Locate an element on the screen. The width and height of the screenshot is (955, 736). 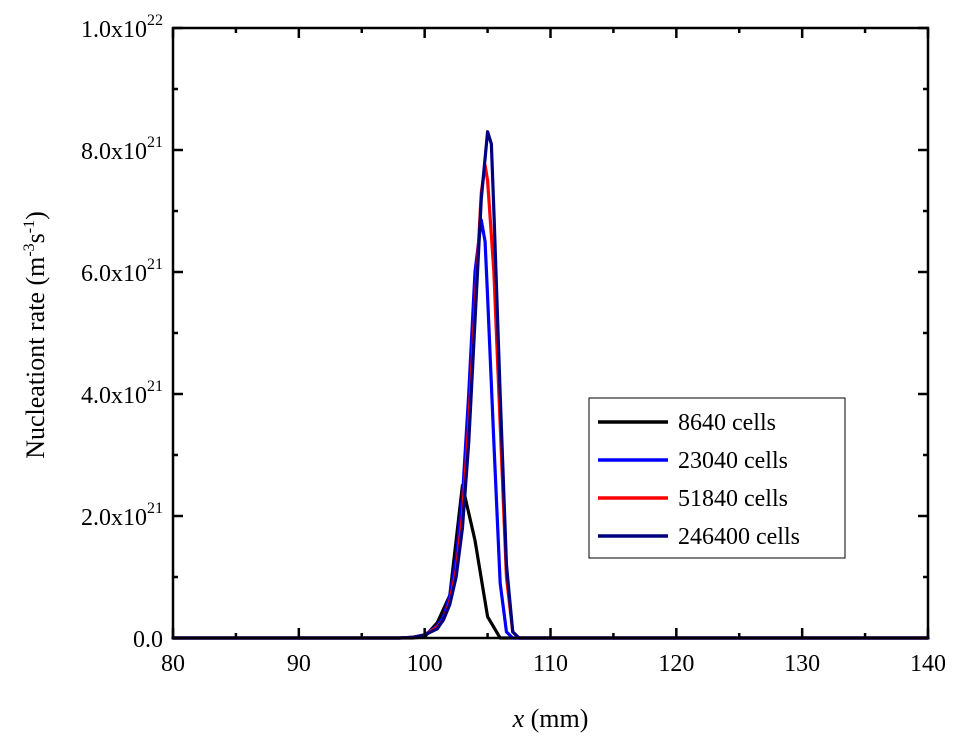
y-axis-label-exp2: -1 is located at coordinates (29, 226).